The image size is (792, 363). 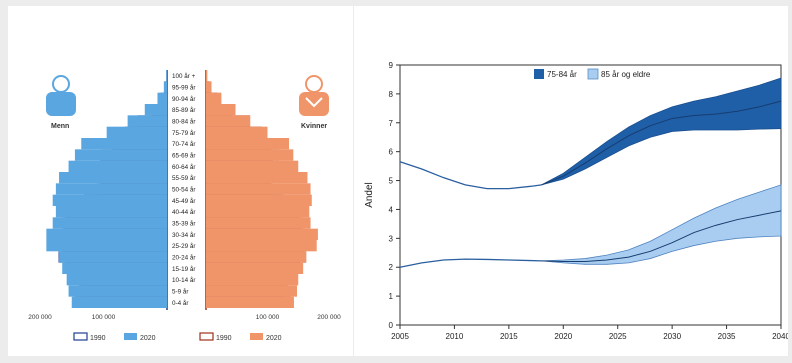 I want to click on age-label: 15-19 år, so click(x=183, y=269).